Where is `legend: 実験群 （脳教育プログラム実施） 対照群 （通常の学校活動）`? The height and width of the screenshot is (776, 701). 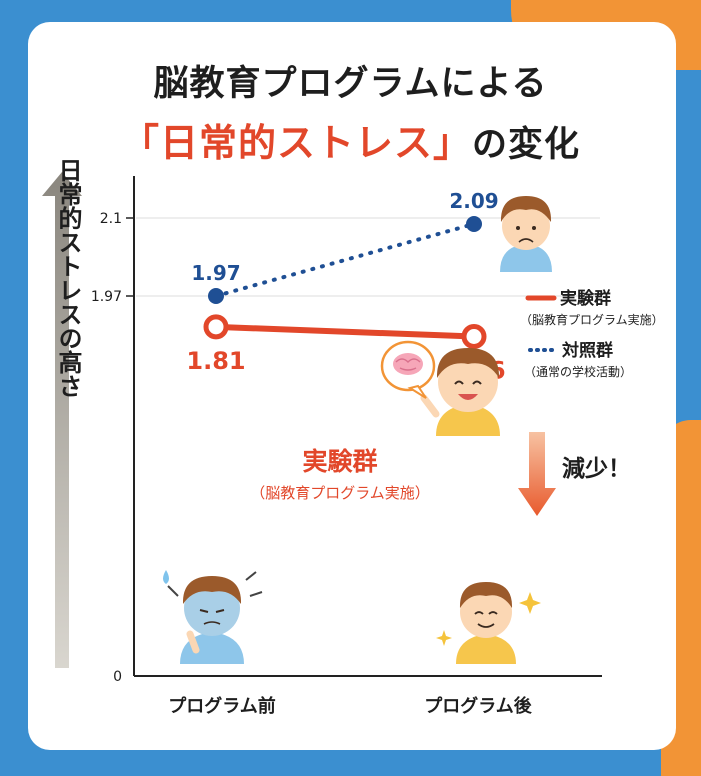 legend: 実験群 （脳教育プログラム実施） 対照群 （通常の学校活動） is located at coordinates (592, 333).